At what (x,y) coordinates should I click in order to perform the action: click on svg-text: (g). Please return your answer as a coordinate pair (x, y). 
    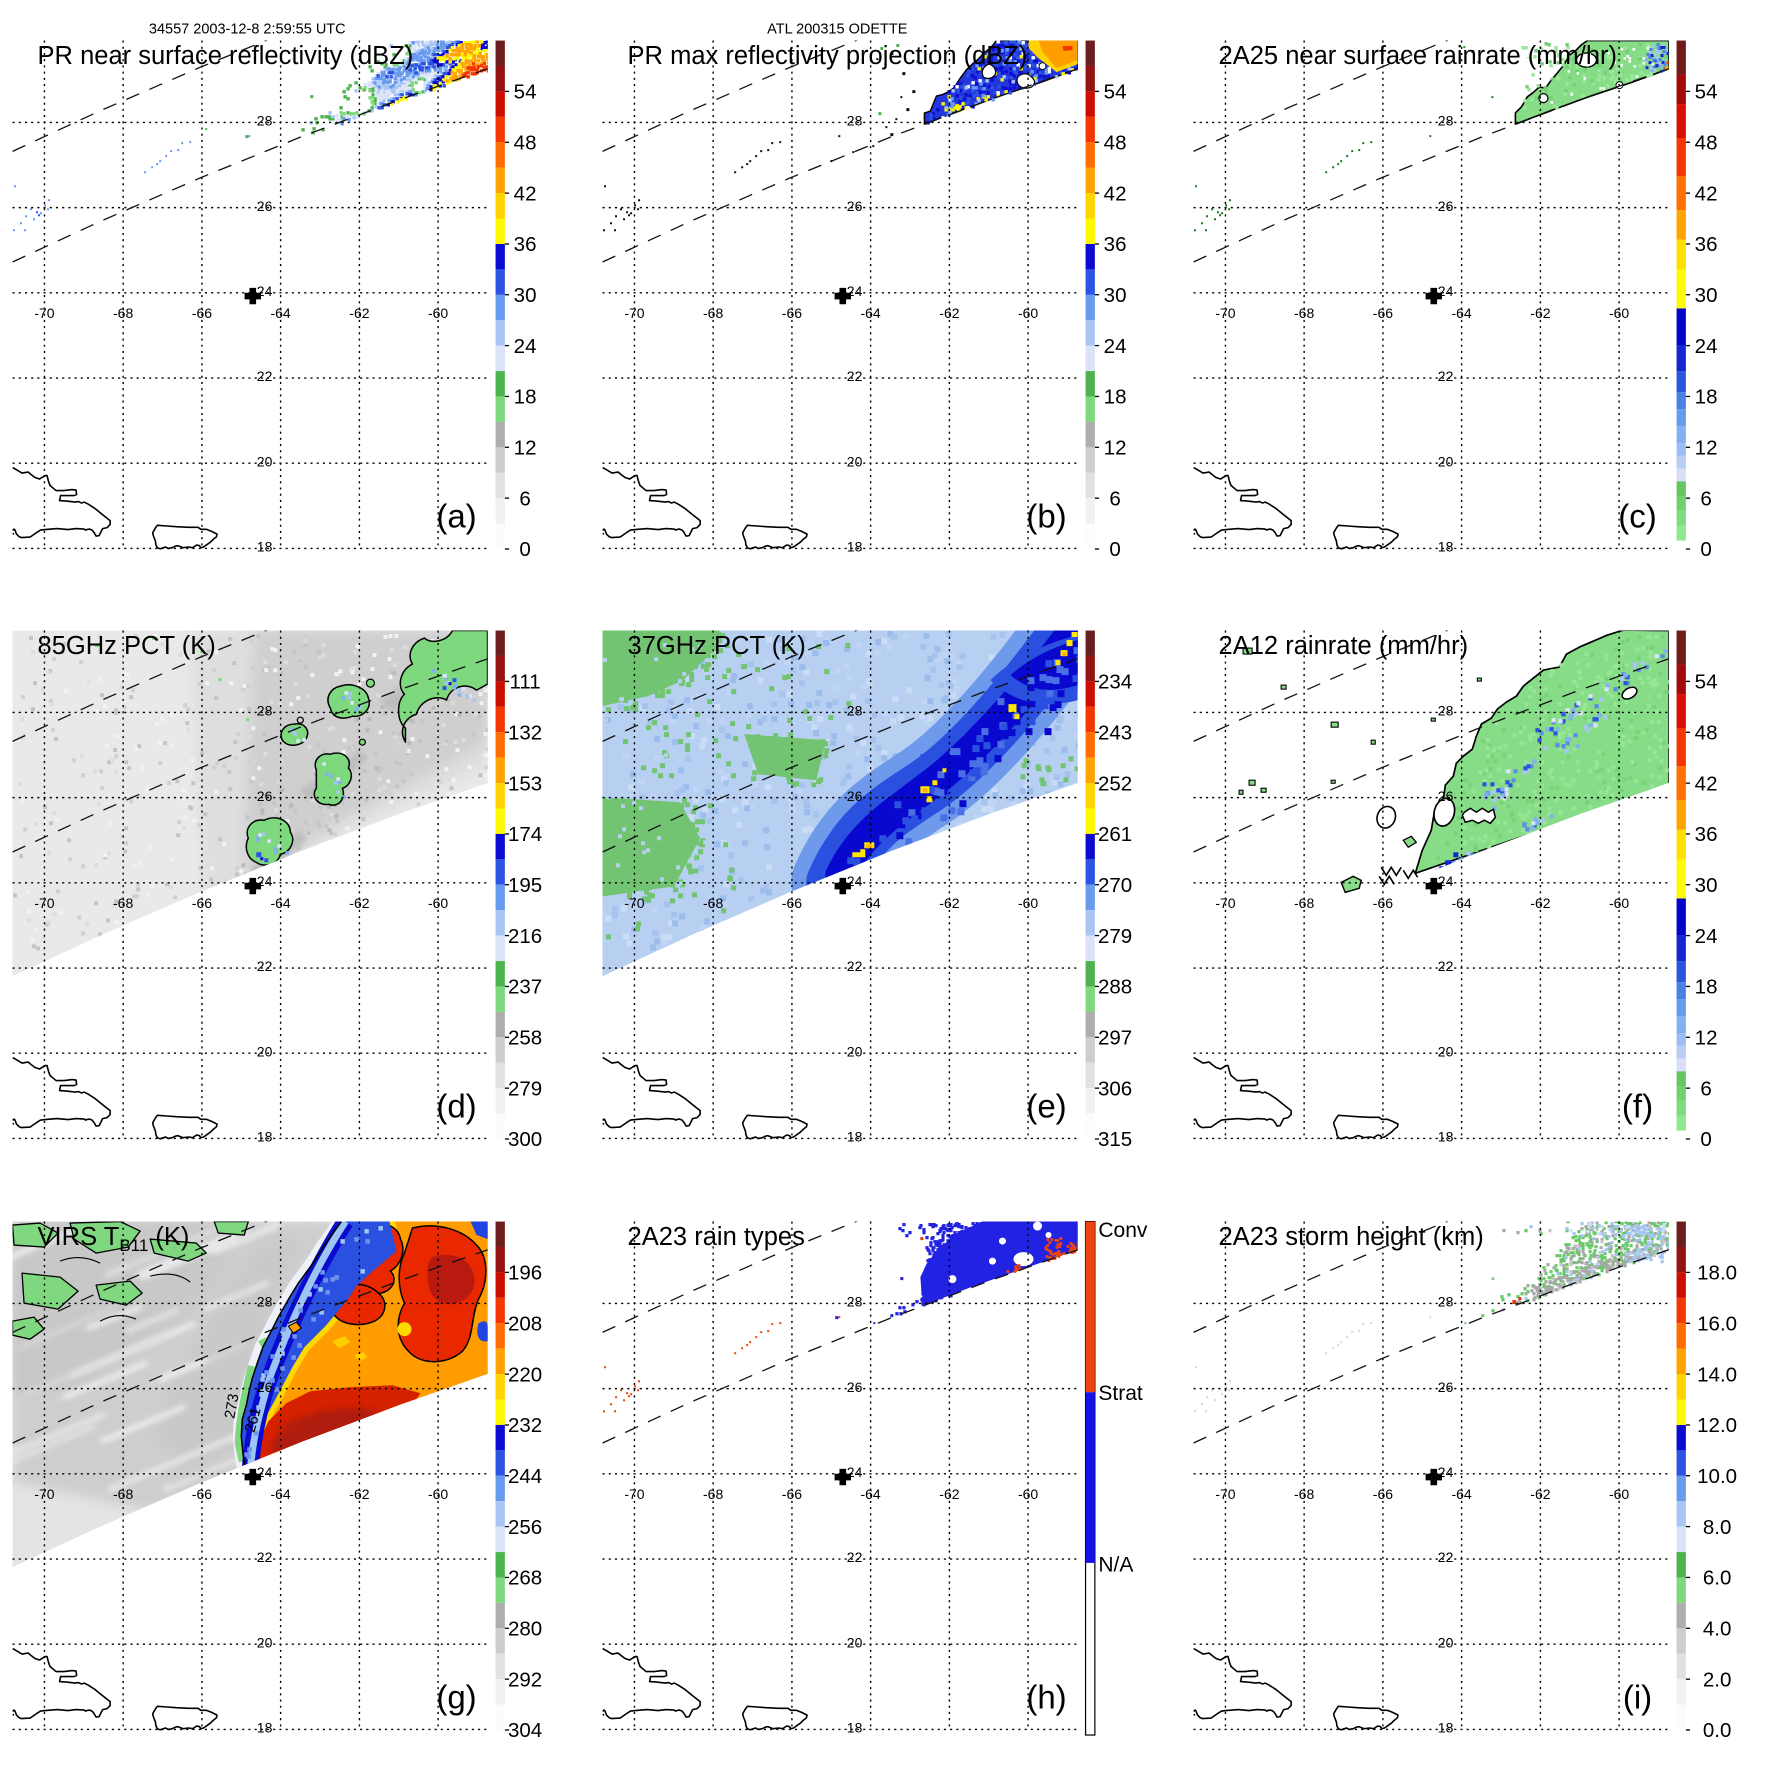
    Looking at the image, I should click on (456, 1696).